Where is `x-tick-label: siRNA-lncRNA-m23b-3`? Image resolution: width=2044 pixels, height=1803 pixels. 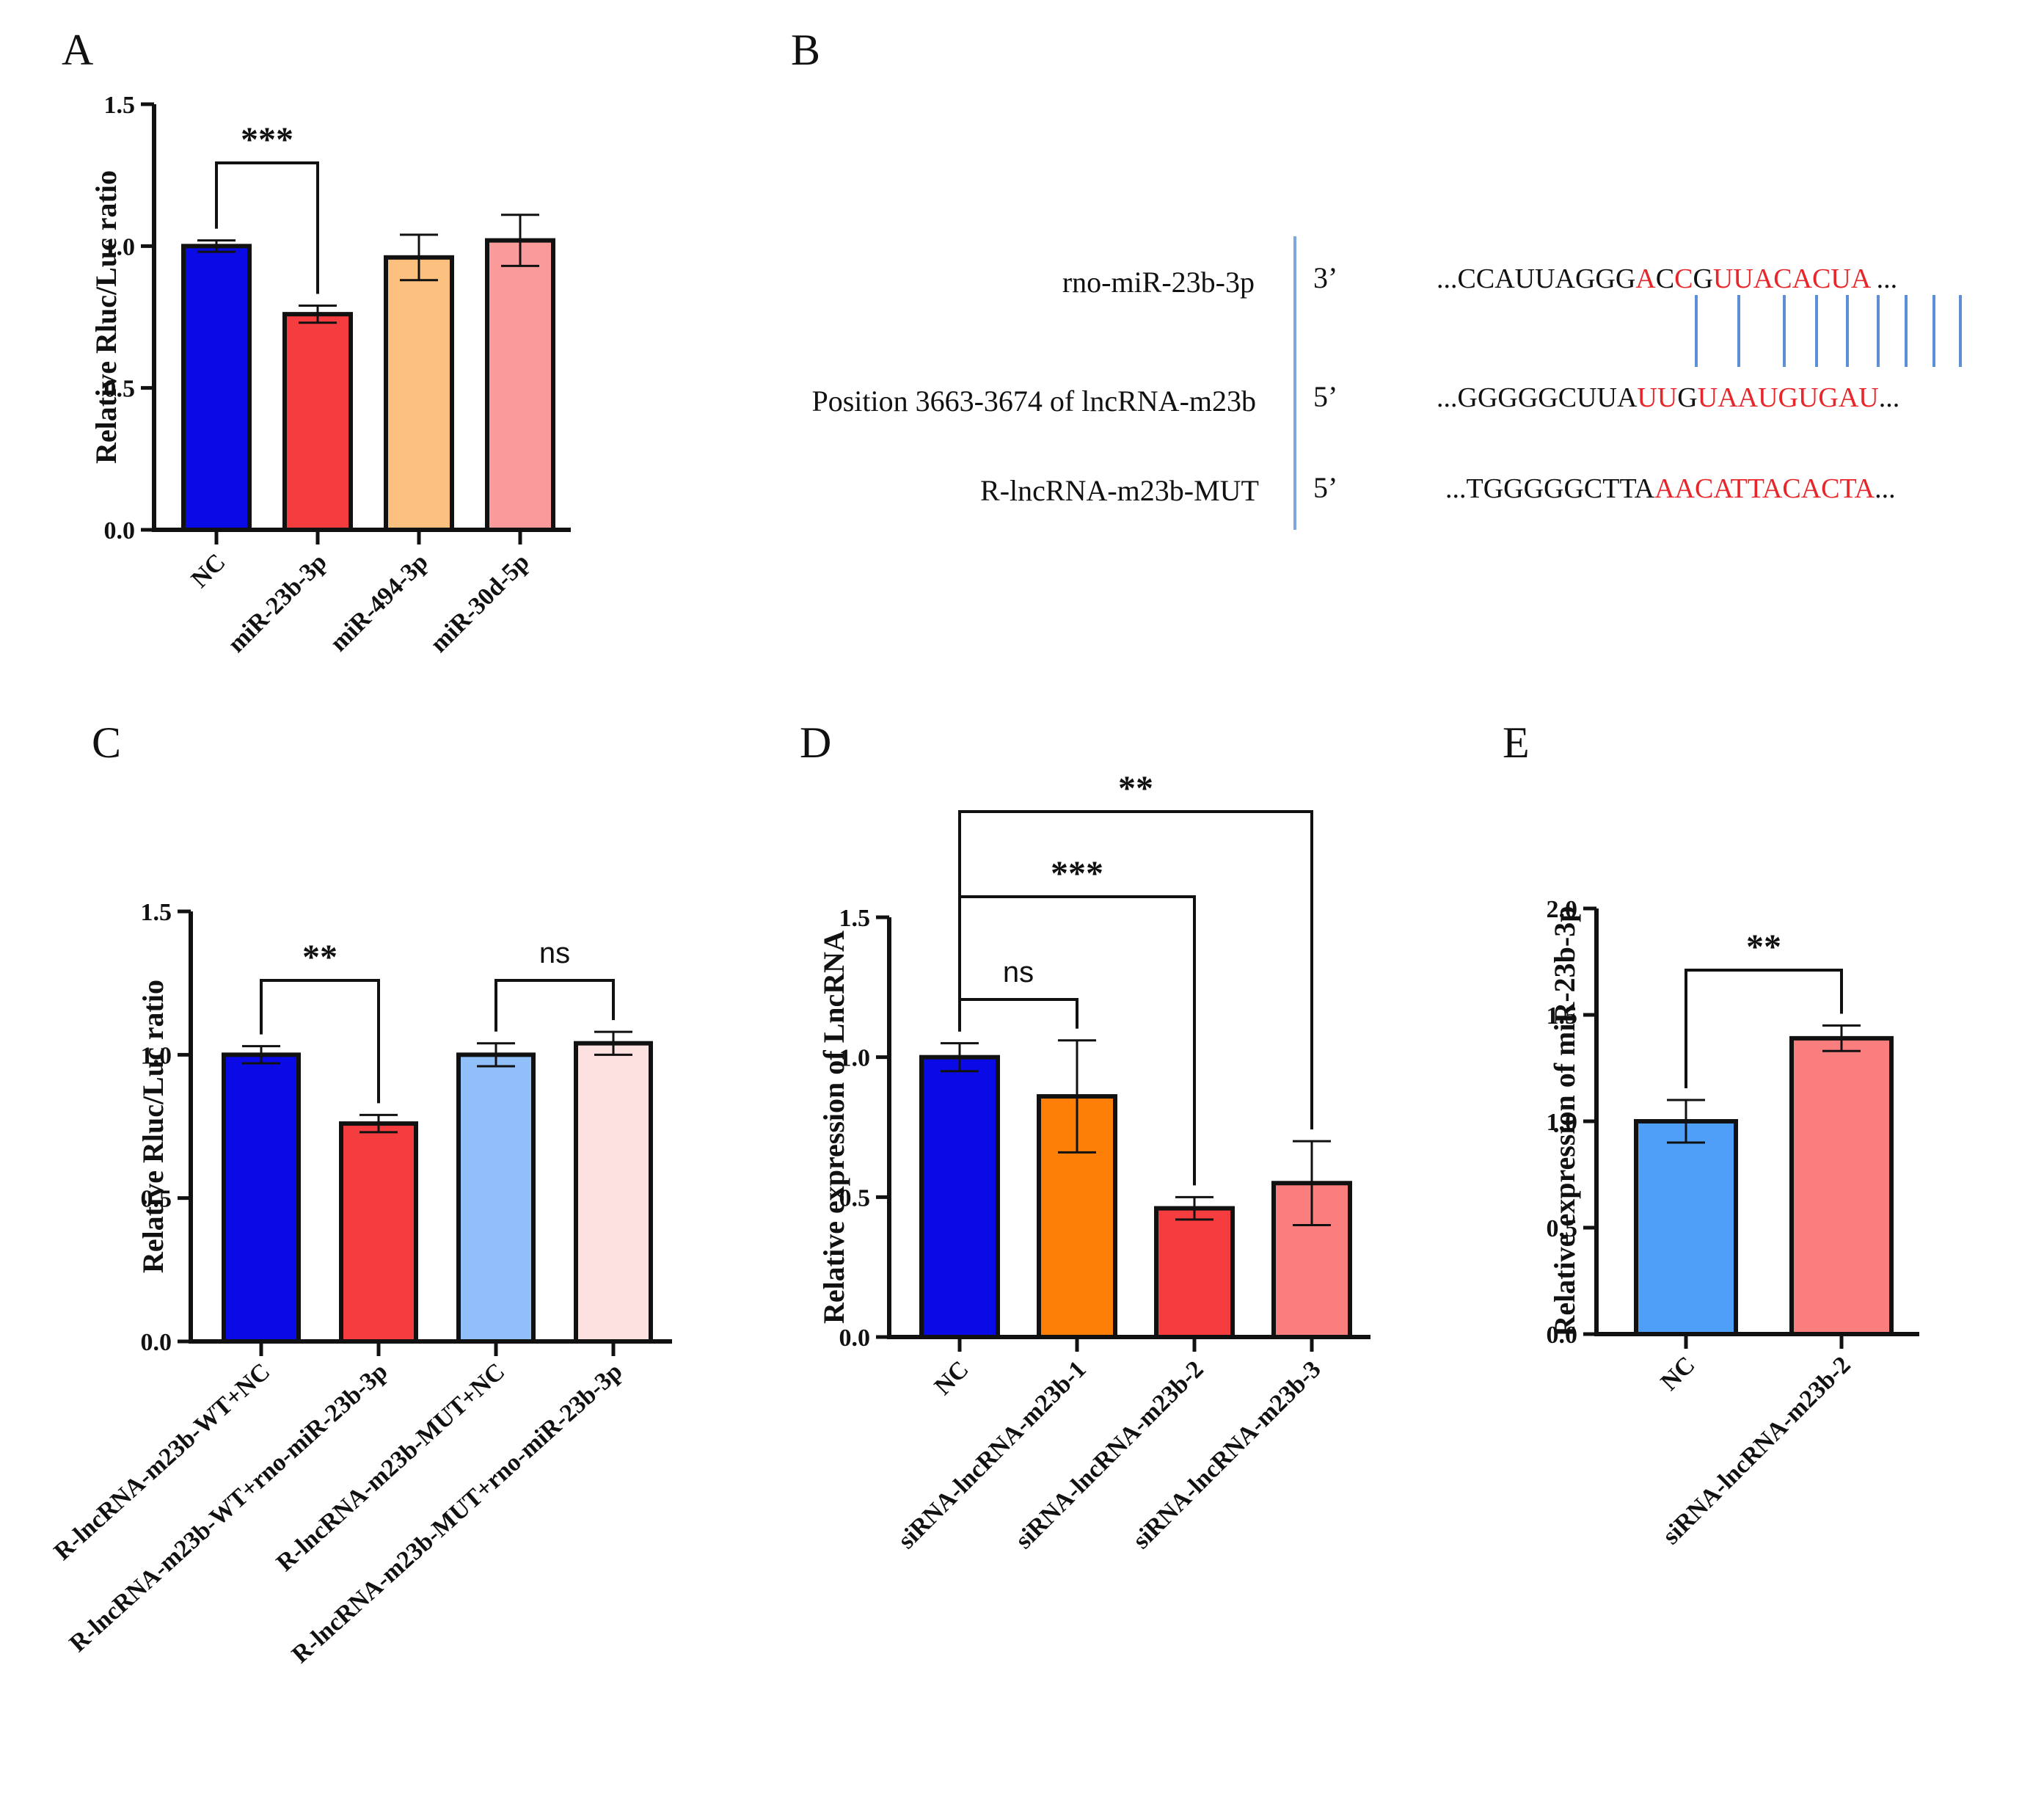
x-tick-label: siRNA-lncRNA-m23b-3 is located at coordinates (1227, 1454).